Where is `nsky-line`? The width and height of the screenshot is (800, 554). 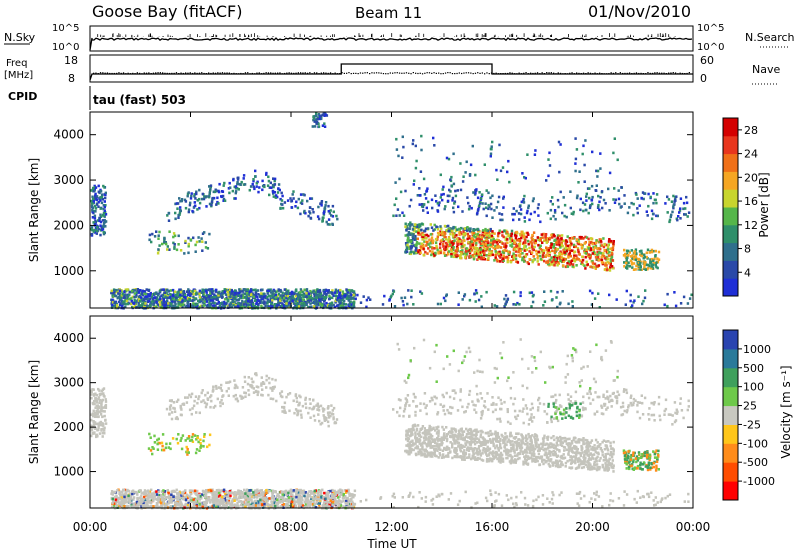 nsky-line is located at coordinates (391, 44).